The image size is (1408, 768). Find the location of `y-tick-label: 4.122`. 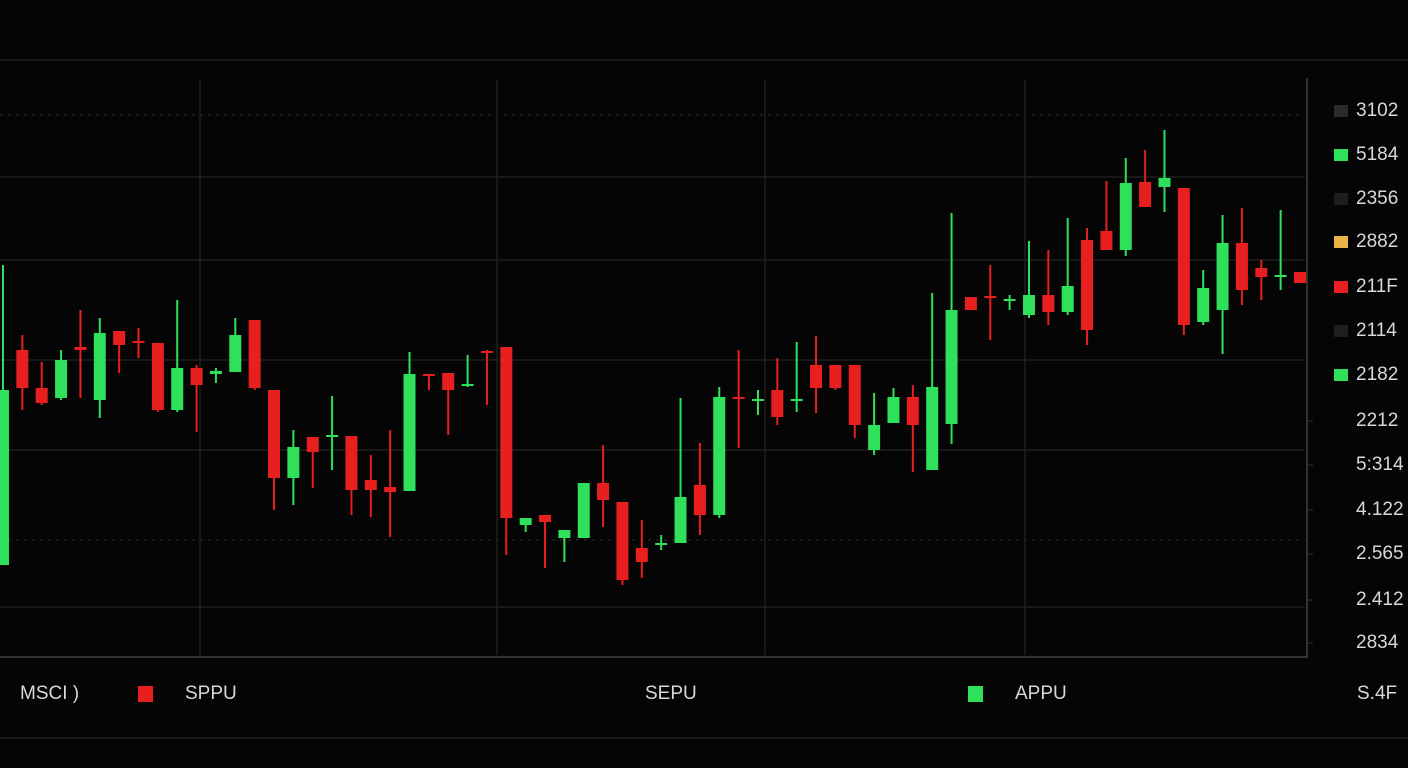

y-tick-label: 4.122 is located at coordinates (1380, 509).